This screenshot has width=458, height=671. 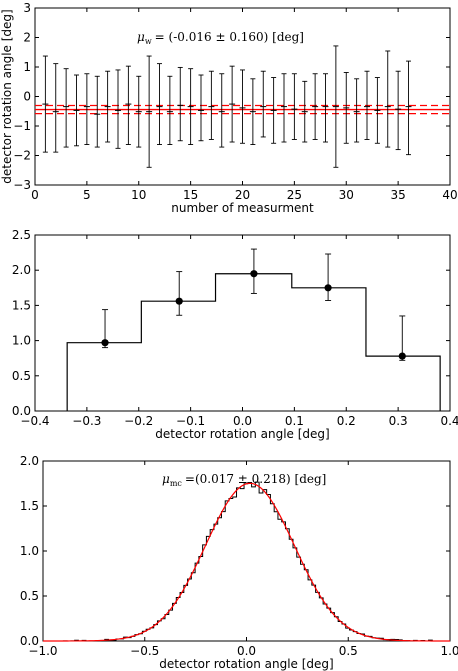 What do you see at coordinates (7, 96) in the screenshot?
I see `y-axis-label: detector rotation angle [deg]` at bounding box center [7, 96].